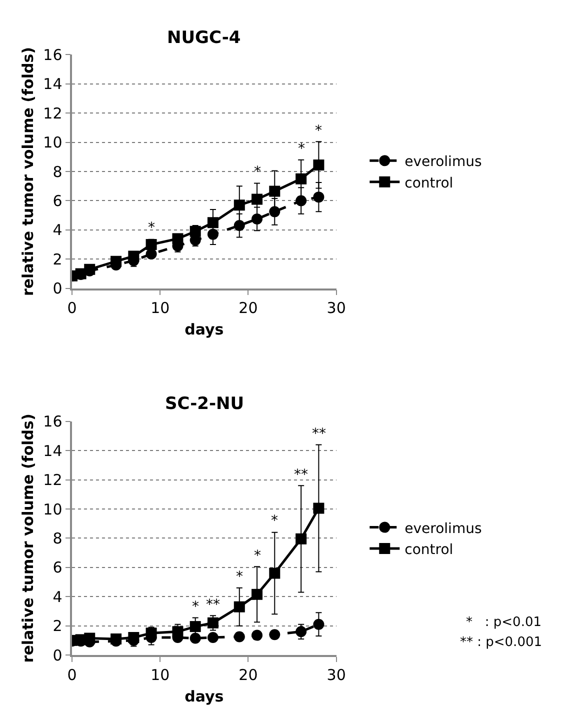 The image size is (564, 728). I want to click on chart-title: SC-2-NU, so click(204, 404).